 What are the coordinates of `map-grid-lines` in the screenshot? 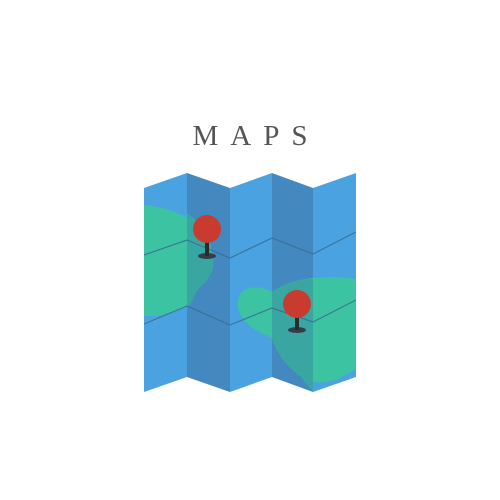 It's located at (250, 278).